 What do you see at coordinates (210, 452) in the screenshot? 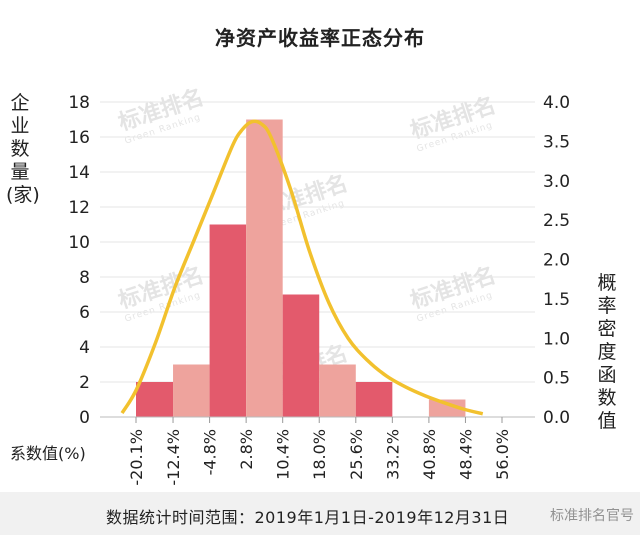
I see `x-tick-label: -4.8%` at bounding box center [210, 452].